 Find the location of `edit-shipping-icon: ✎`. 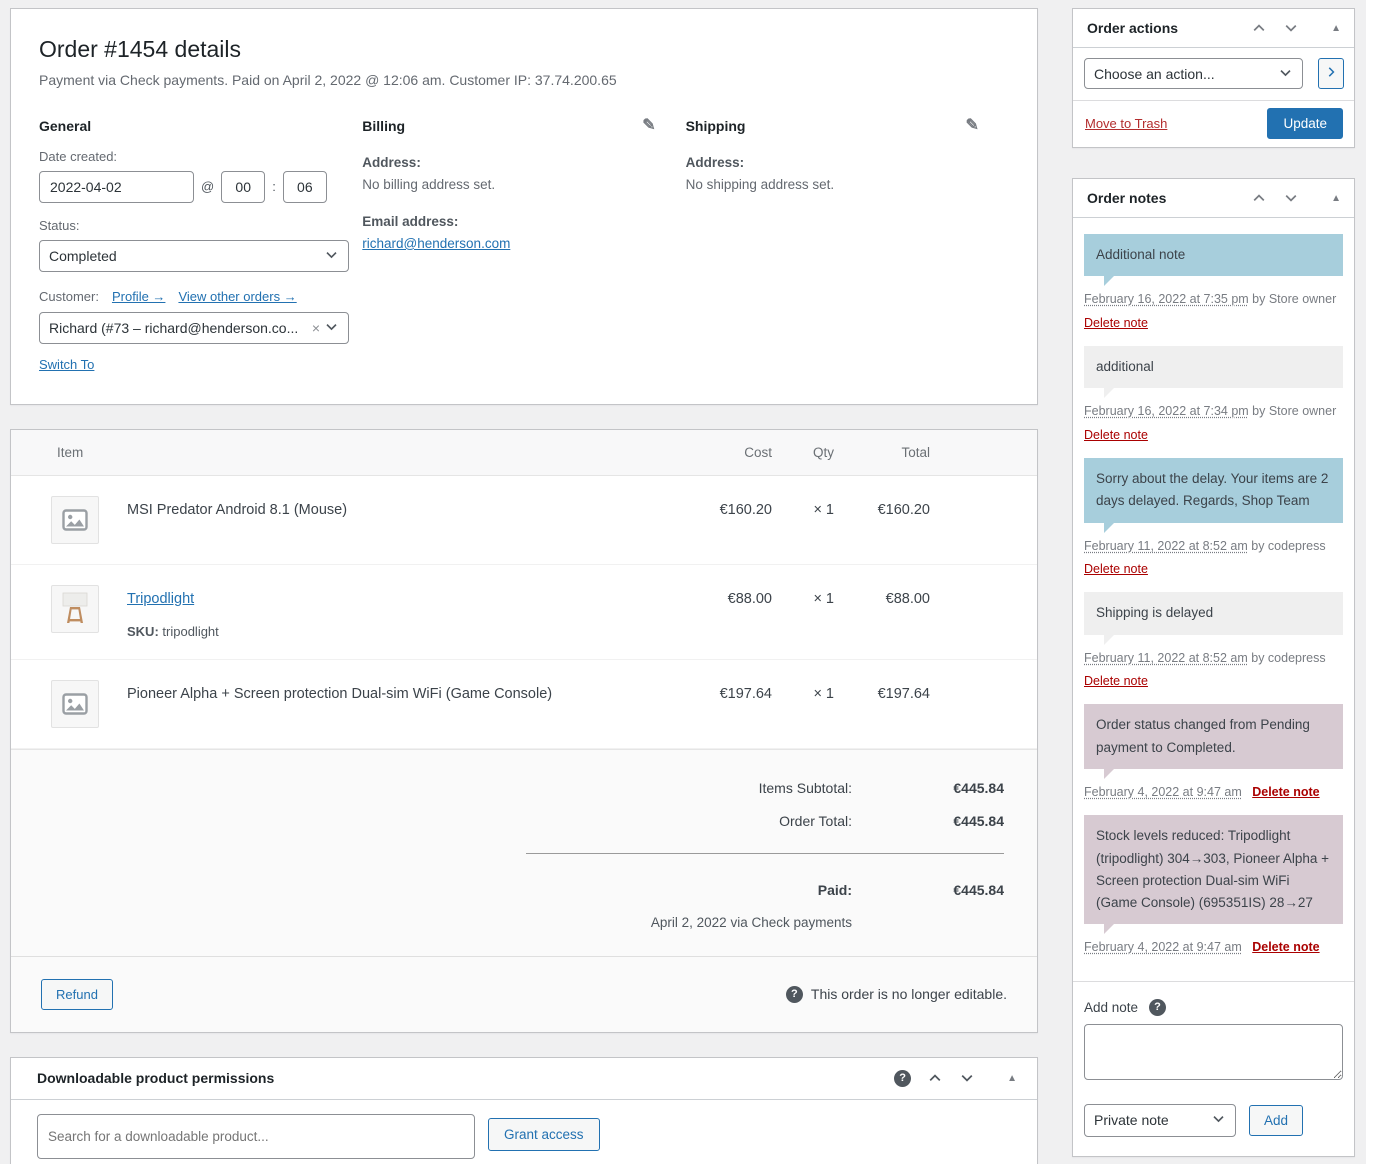

edit-shipping-icon: ✎ is located at coordinates (972, 125).